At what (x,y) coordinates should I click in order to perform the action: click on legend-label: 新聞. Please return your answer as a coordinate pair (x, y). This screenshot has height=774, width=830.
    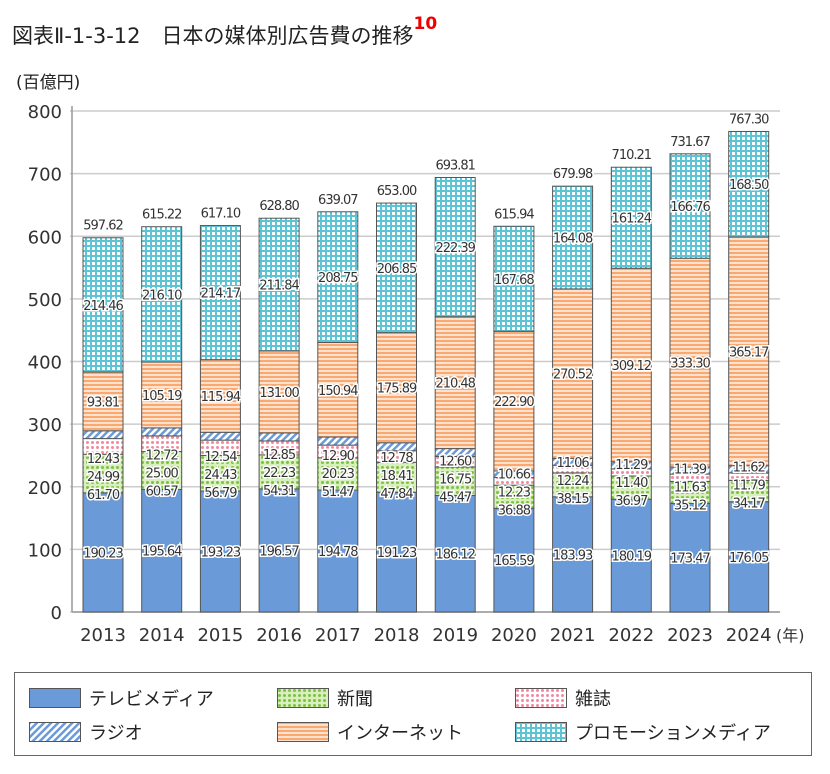
    Looking at the image, I should click on (355, 699).